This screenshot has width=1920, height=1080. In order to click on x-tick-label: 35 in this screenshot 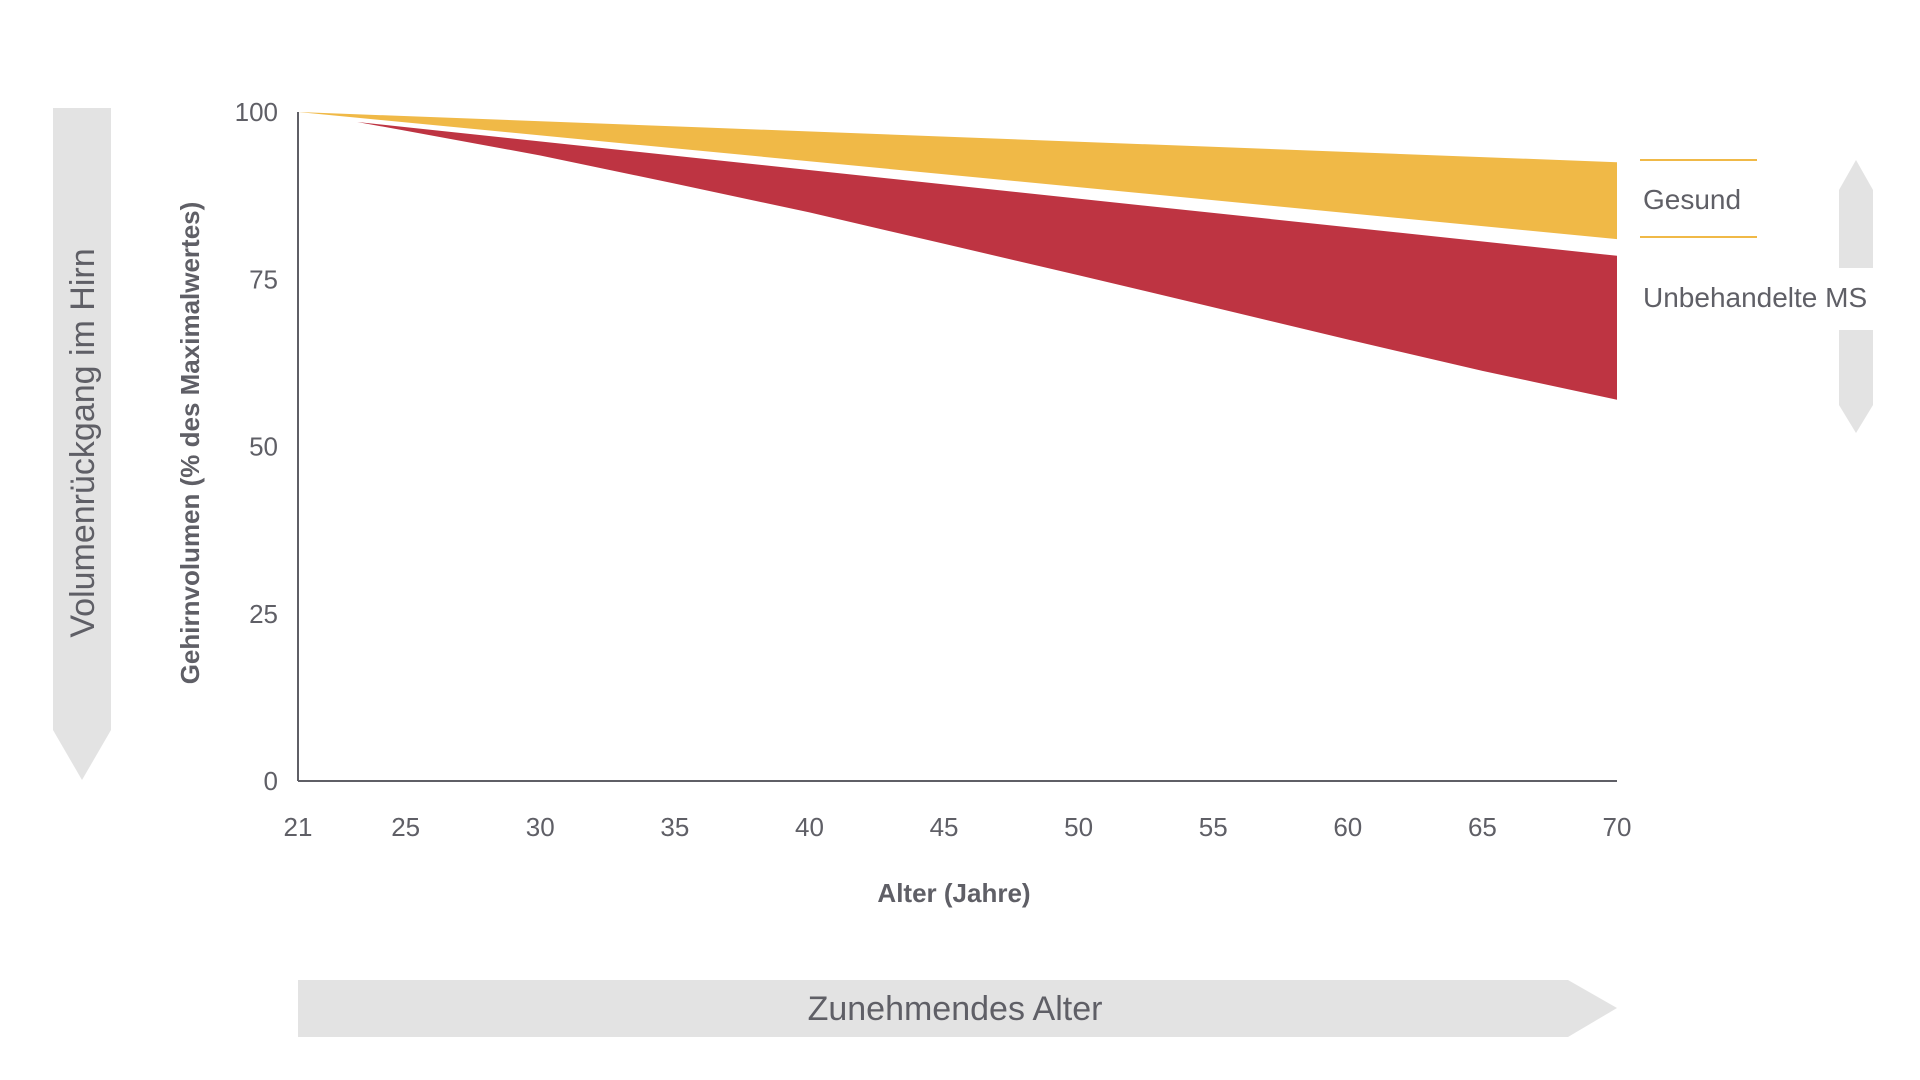, I will do `click(674, 827)`.